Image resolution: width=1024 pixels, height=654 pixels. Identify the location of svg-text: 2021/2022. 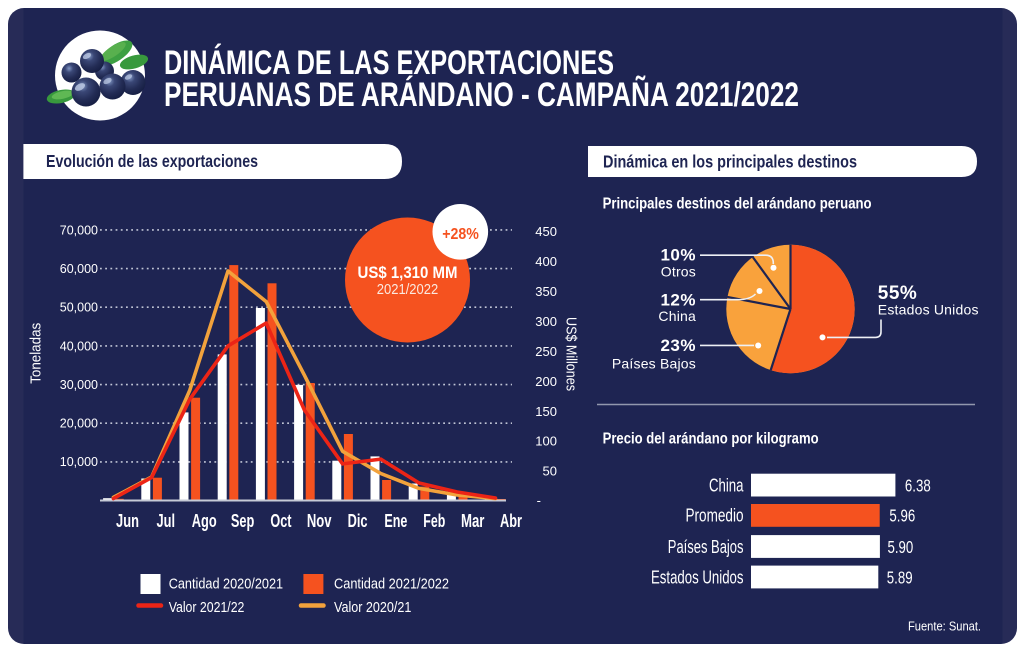
(408, 290).